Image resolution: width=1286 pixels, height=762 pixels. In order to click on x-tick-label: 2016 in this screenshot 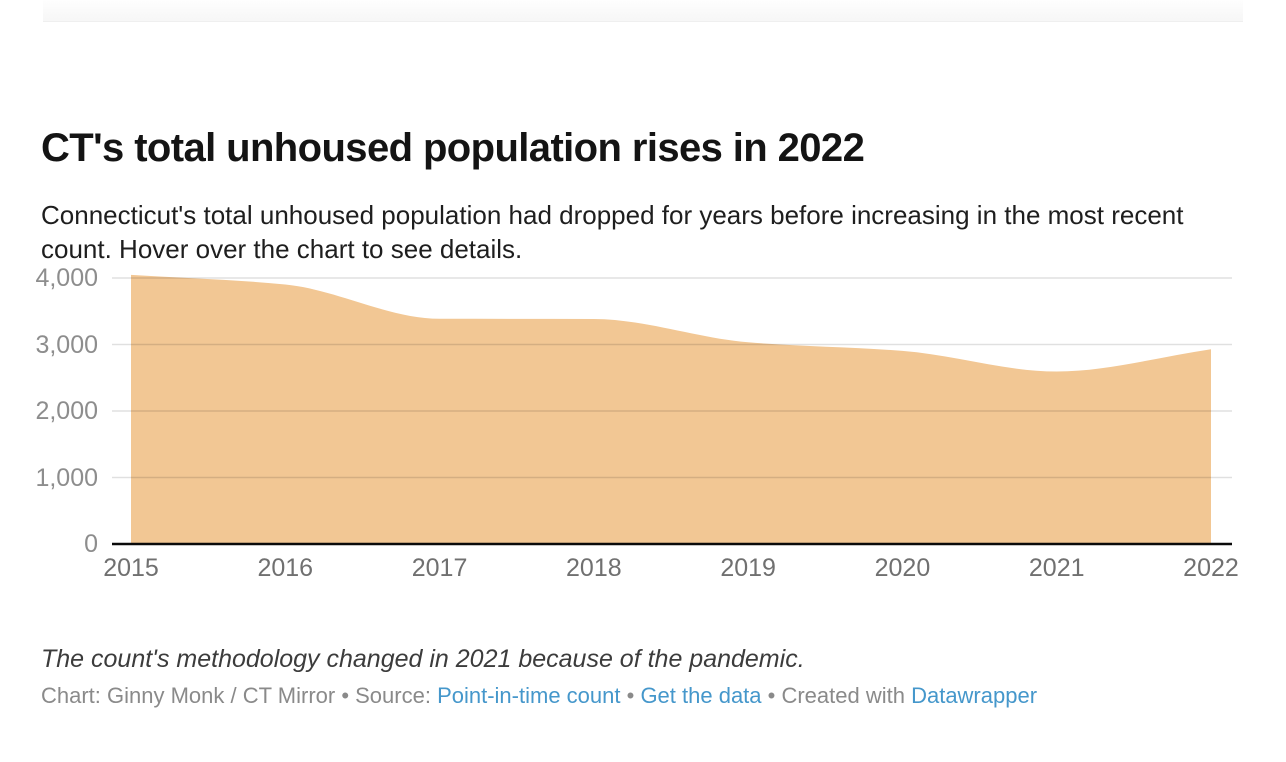, I will do `click(285, 568)`.